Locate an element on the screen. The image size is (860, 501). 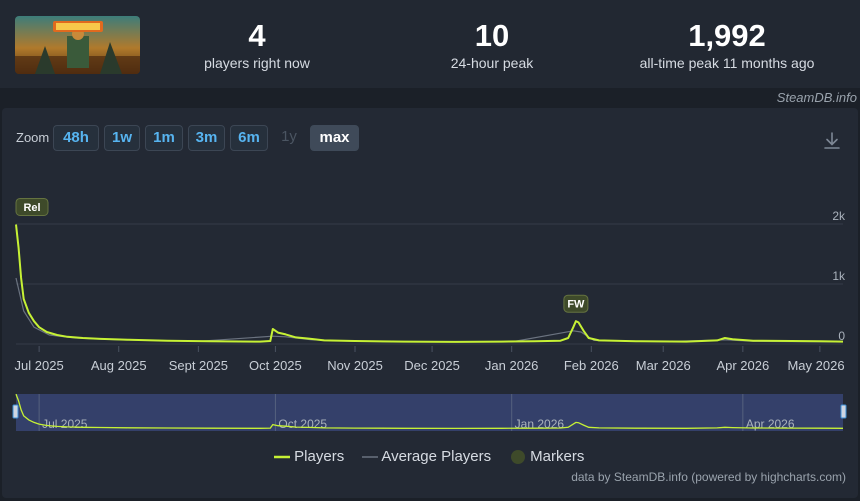
stat-current-players: 4 players right now is located at coordinates (257, 45).